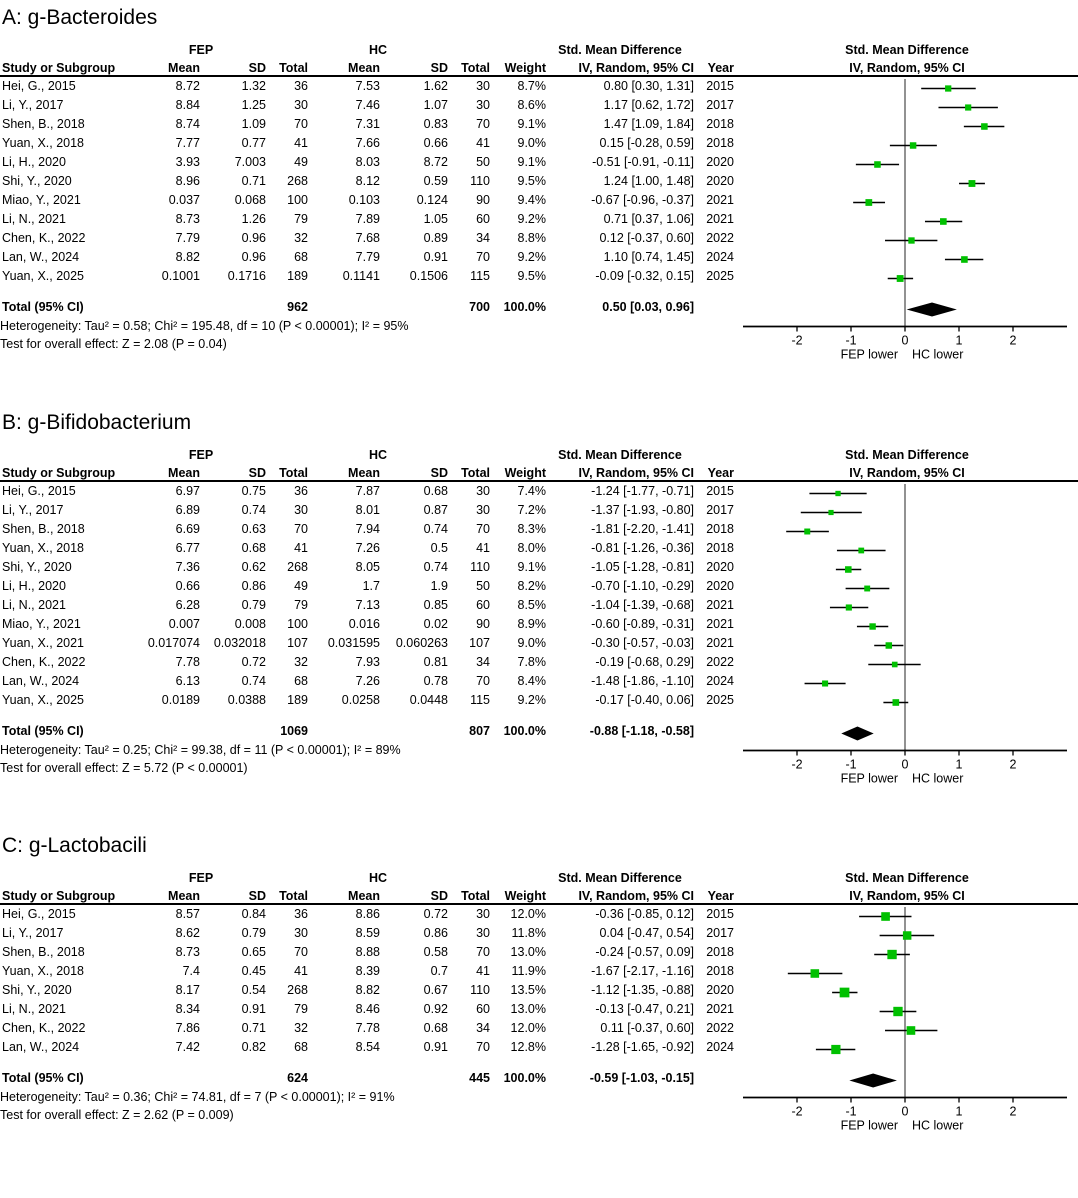 This screenshot has height=1198, width=1078. Describe the element at coordinates (257, 68) in the screenshot. I see `col-header-fep-sd: SD` at that location.